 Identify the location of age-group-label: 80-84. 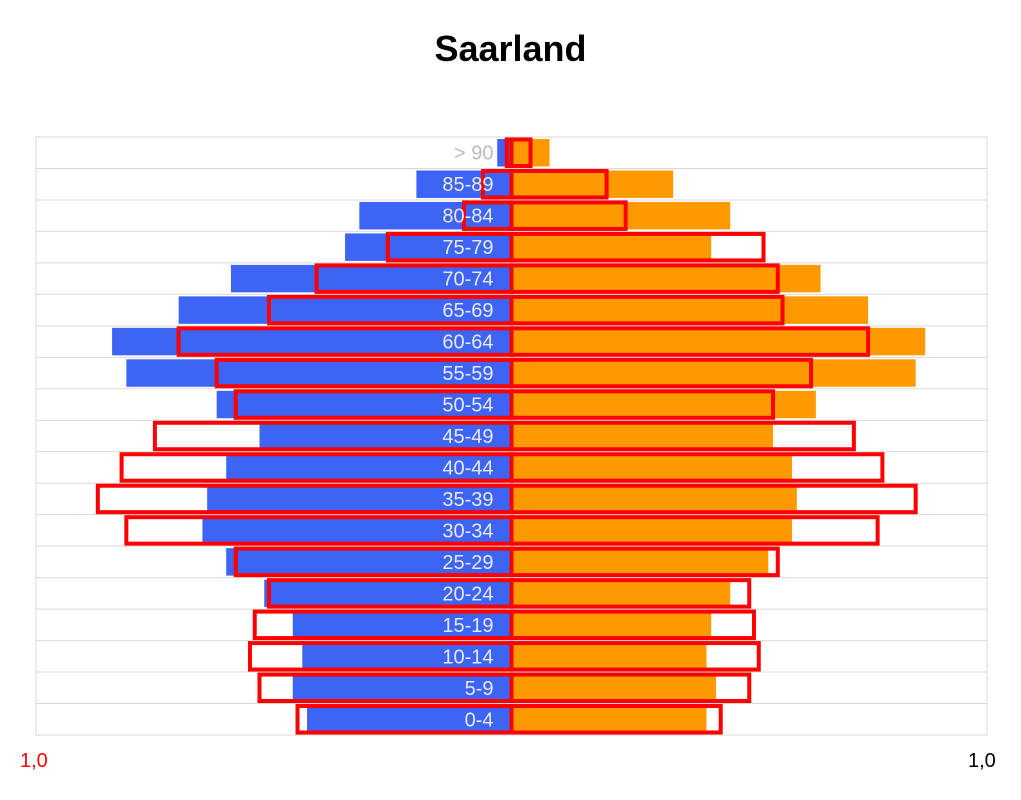
(467, 217).